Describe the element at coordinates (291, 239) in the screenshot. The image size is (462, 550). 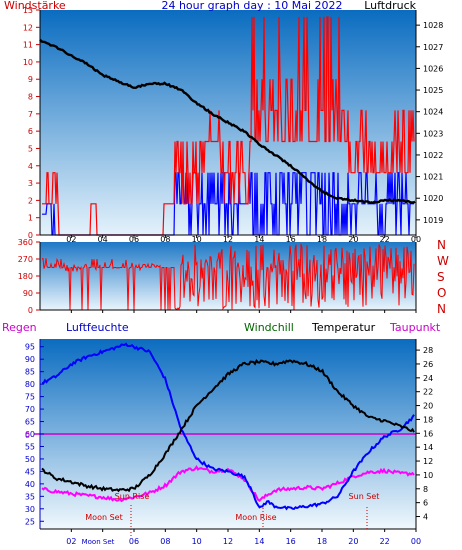
I see `top-hour-label-16: 16` at that location.